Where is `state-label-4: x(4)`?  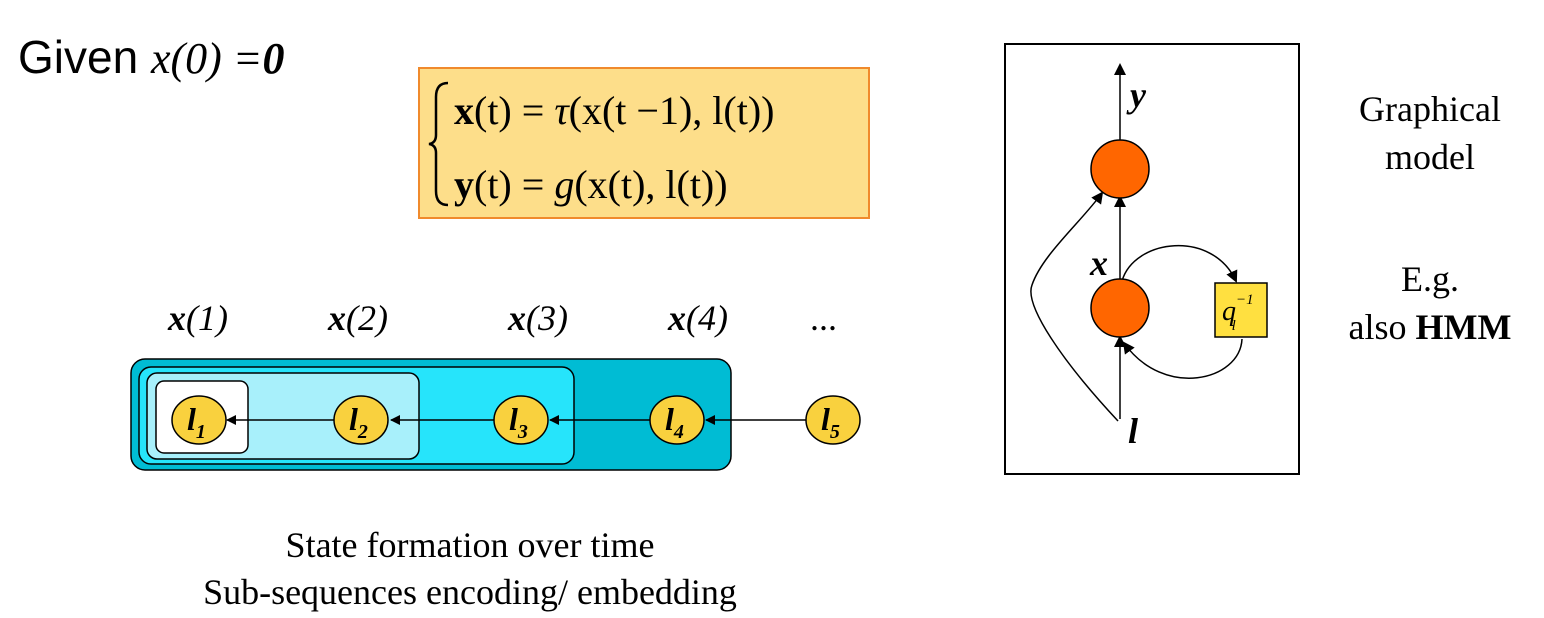 state-label-4: x(4) is located at coordinates (698, 318).